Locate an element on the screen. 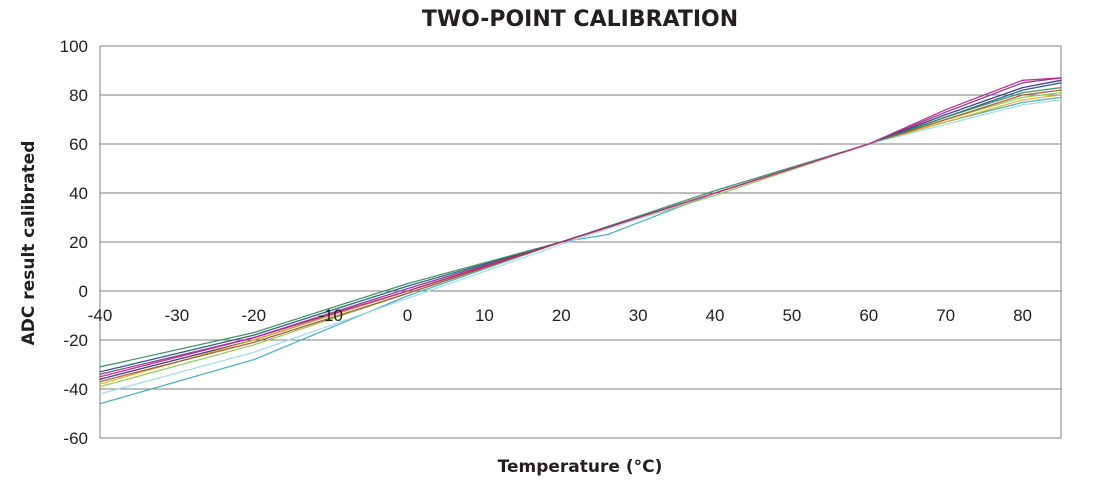  x-tick-label: 30 is located at coordinates (638, 315).